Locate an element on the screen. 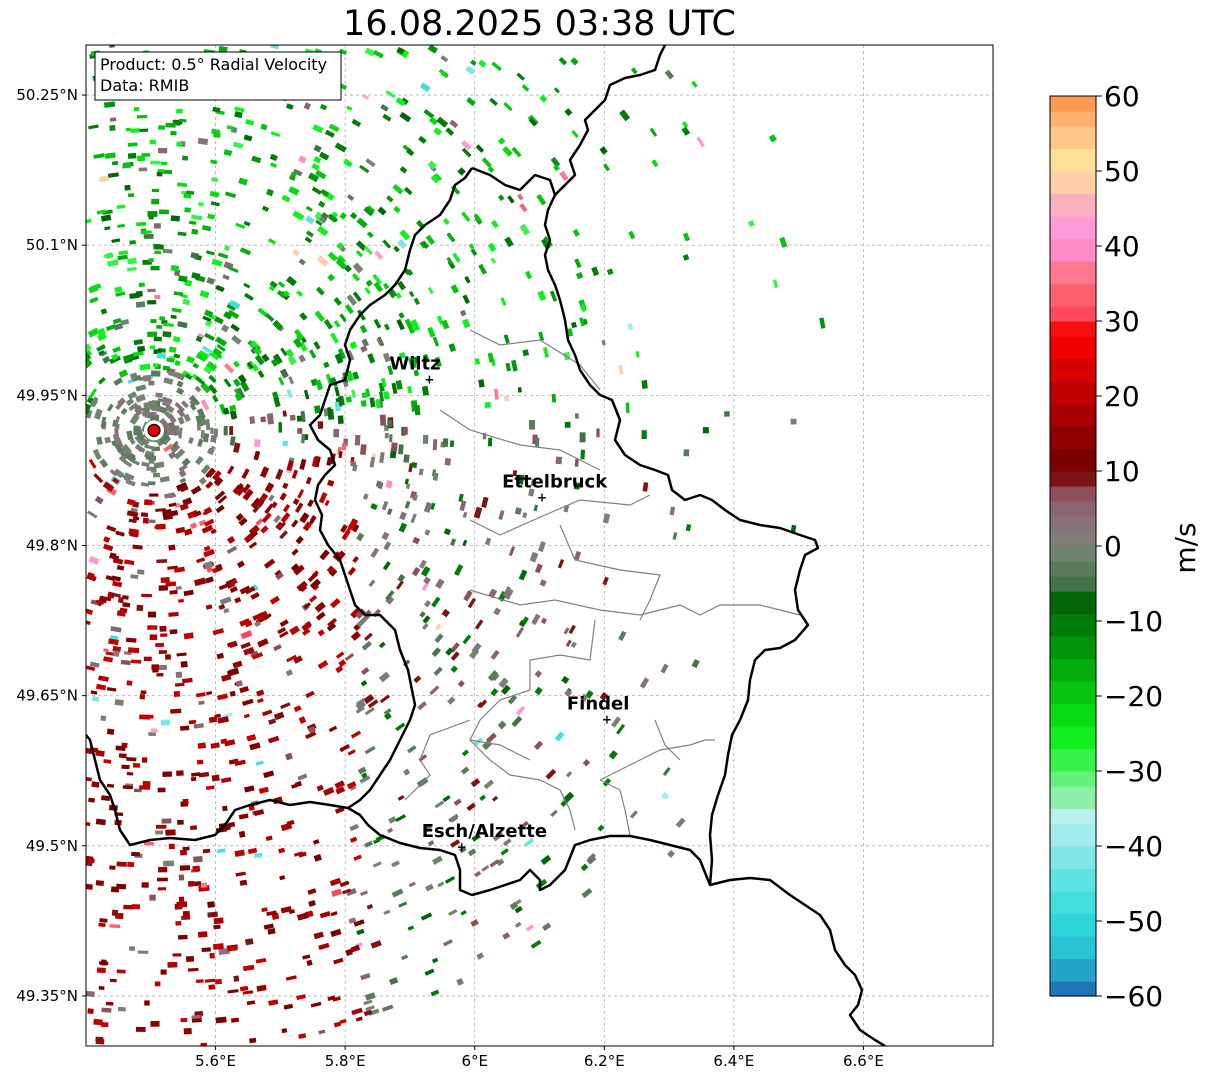  city-marker: +Wiltz is located at coordinates (414, 369).